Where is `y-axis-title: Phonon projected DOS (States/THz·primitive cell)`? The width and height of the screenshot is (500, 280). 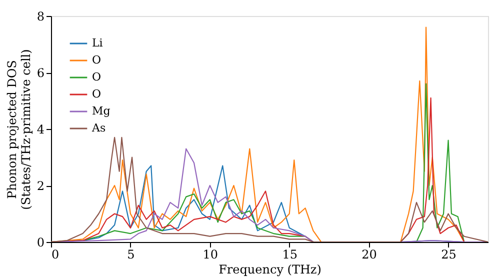
y-axis-title: Phonon projected DOS (States/THz·primitive cell) is located at coordinates (18, 129).